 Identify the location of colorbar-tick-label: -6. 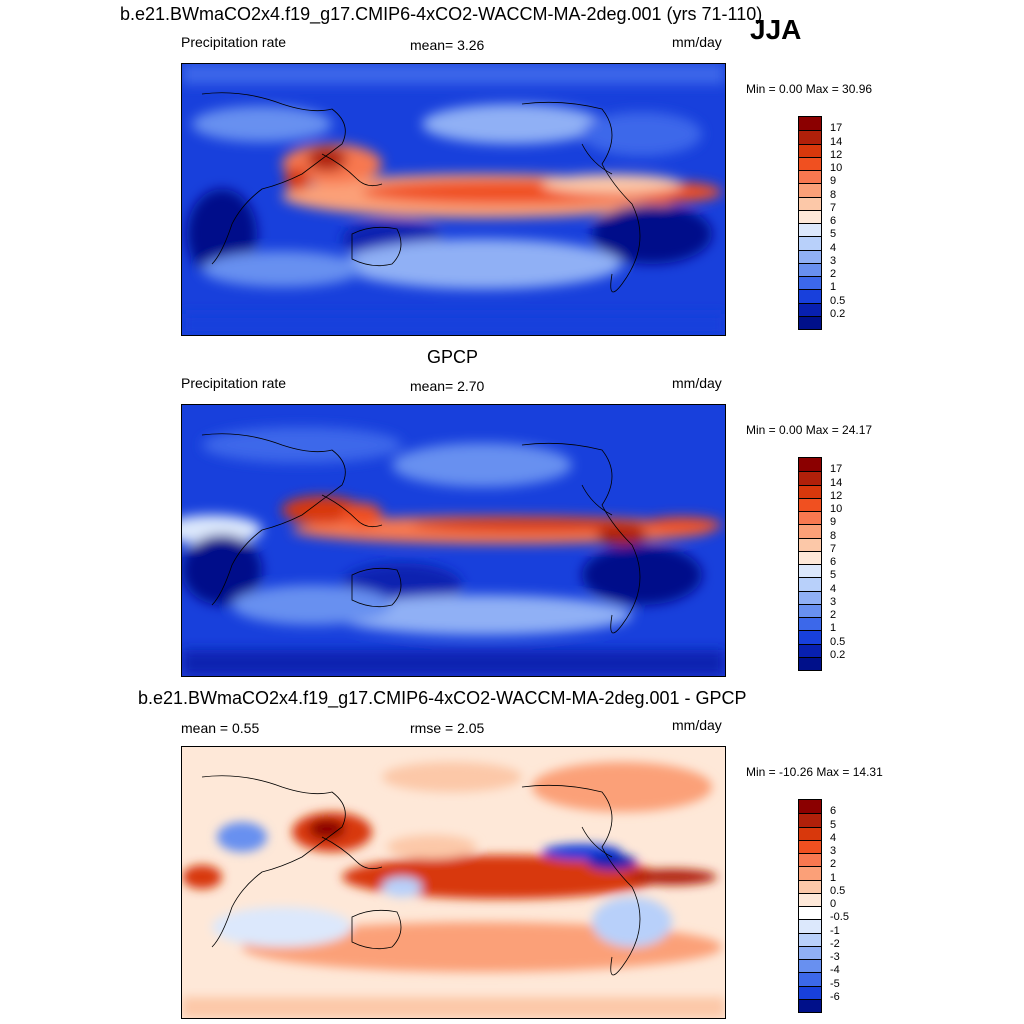
(835, 996).